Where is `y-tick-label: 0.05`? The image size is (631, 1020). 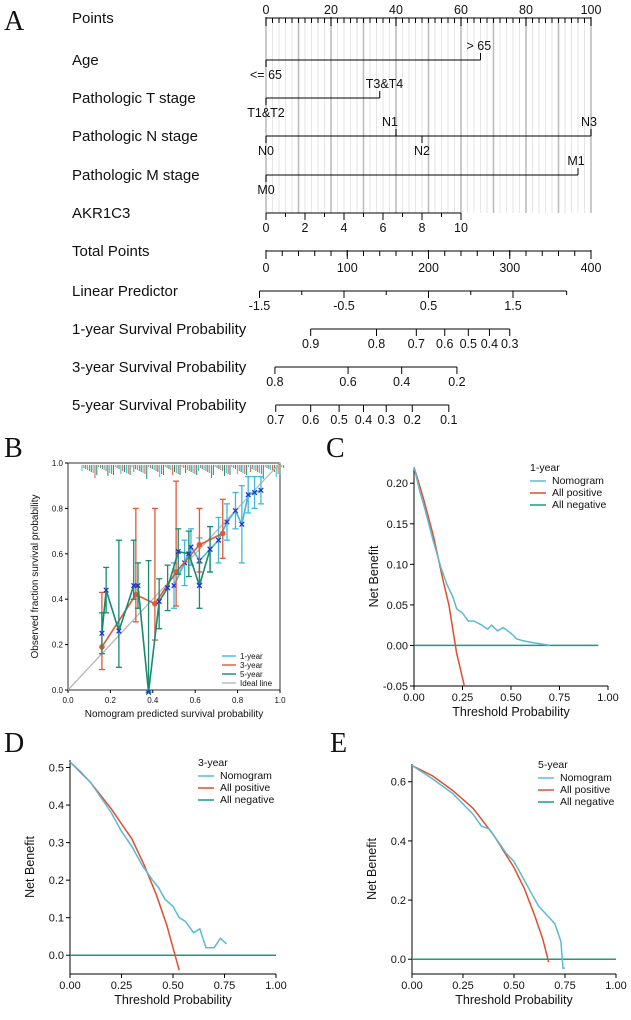 y-tick-label: 0.05 is located at coordinates (397, 606).